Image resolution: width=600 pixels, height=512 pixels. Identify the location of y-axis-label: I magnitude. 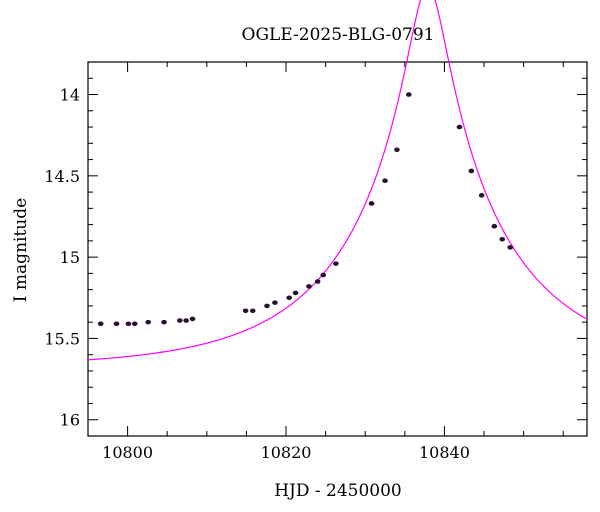
(21, 250).